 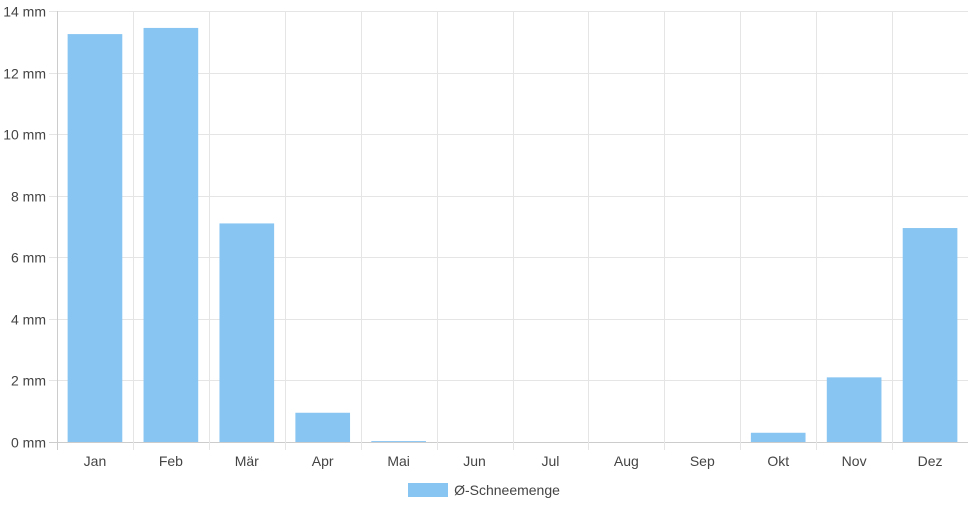 I want to click on bar-dez, so click(x=930, y=335).